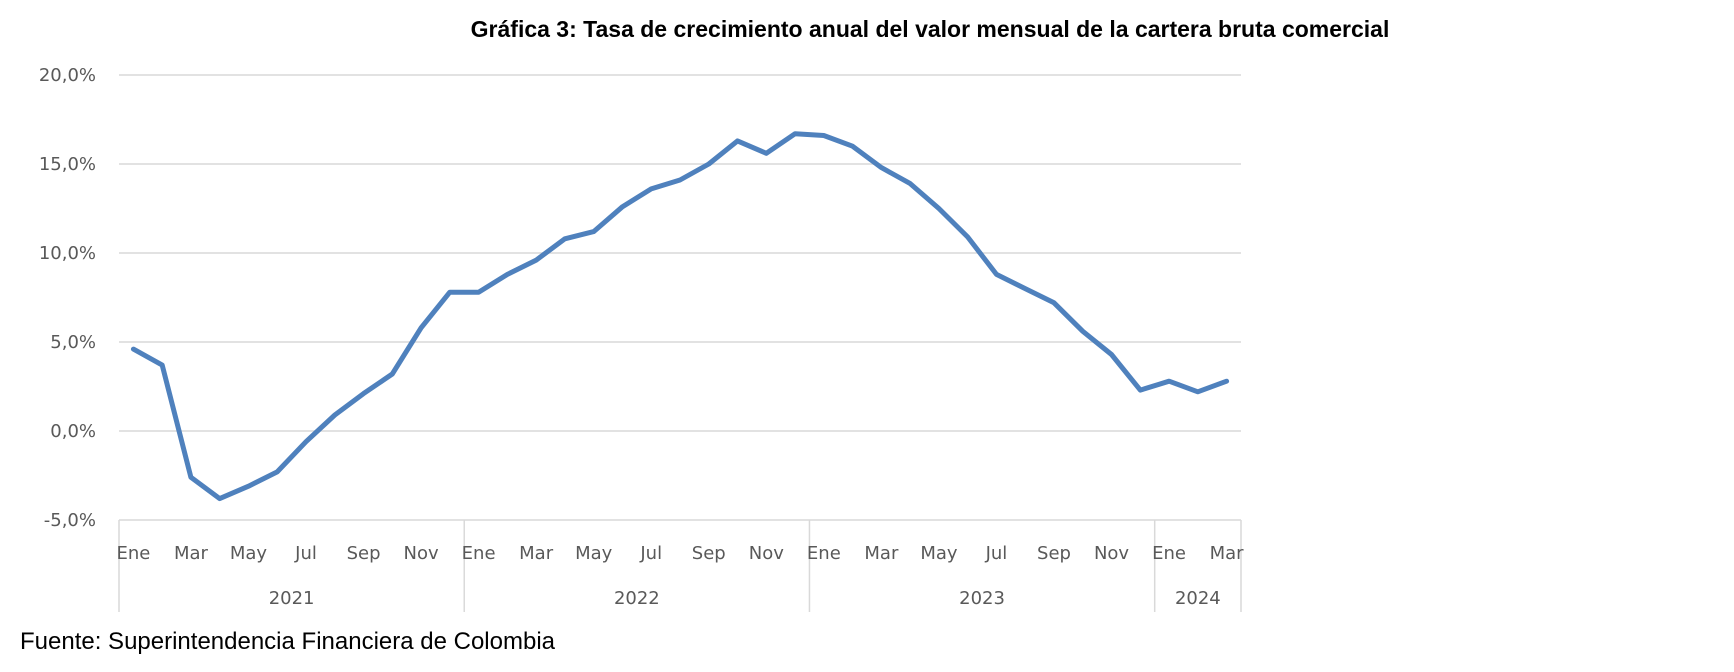 This screenshot has height=672, width=1734. What do you see at coordinates (1198, 598) in the screenshot?
I see `year-label: 2024` at bounding box center [1198, 598].